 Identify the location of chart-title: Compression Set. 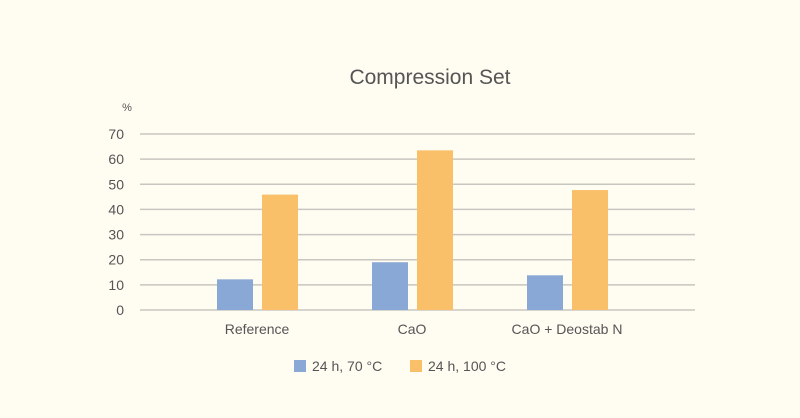
(429, 77).